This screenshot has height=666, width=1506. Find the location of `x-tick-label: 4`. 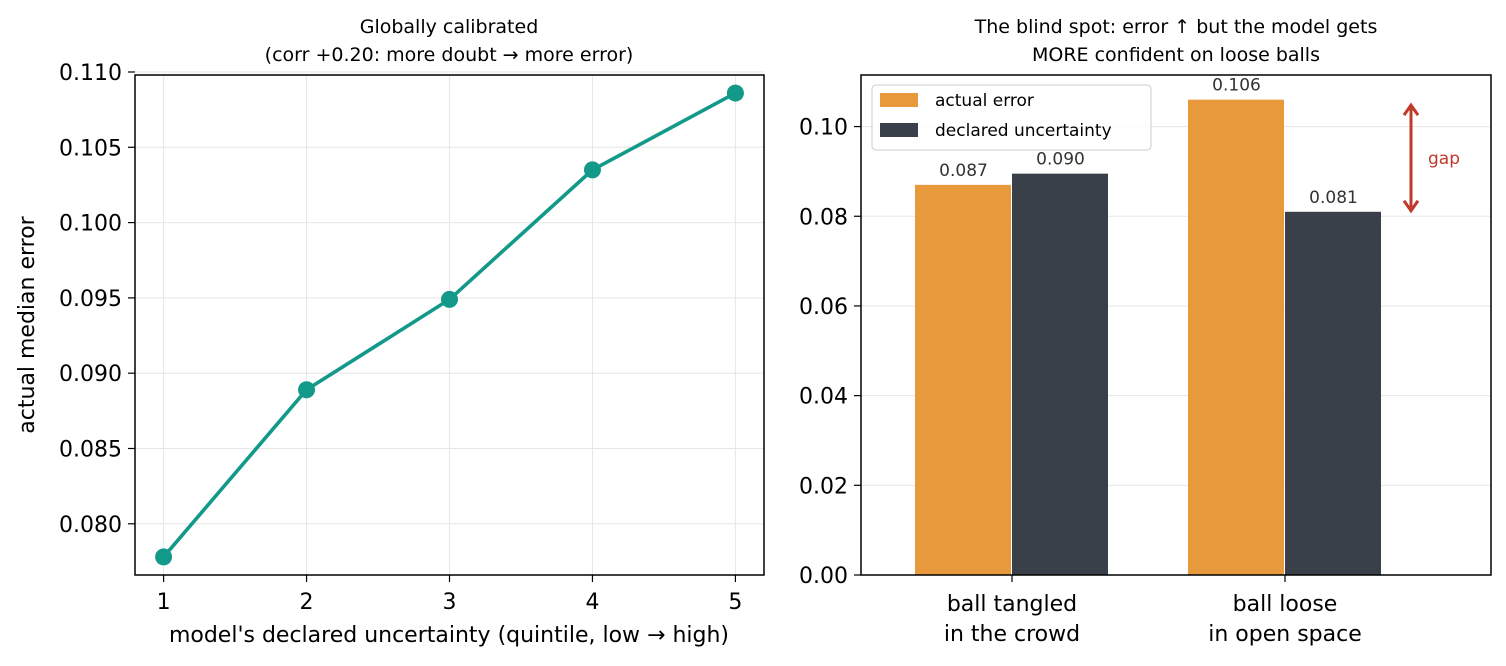

x-tick-label: 4 is located at coordinates (592, 602).